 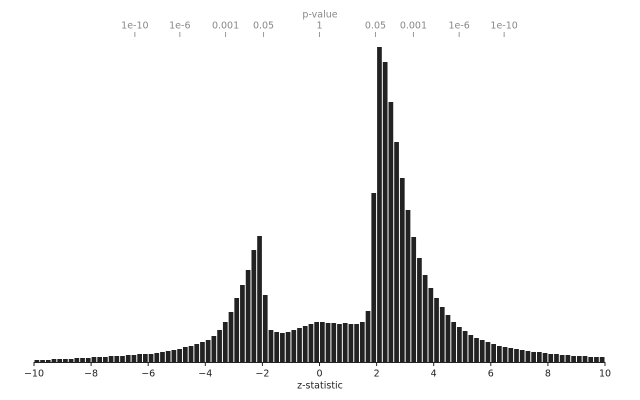 I want to click on x-tick-label: −2, so click(x=262, y=374).